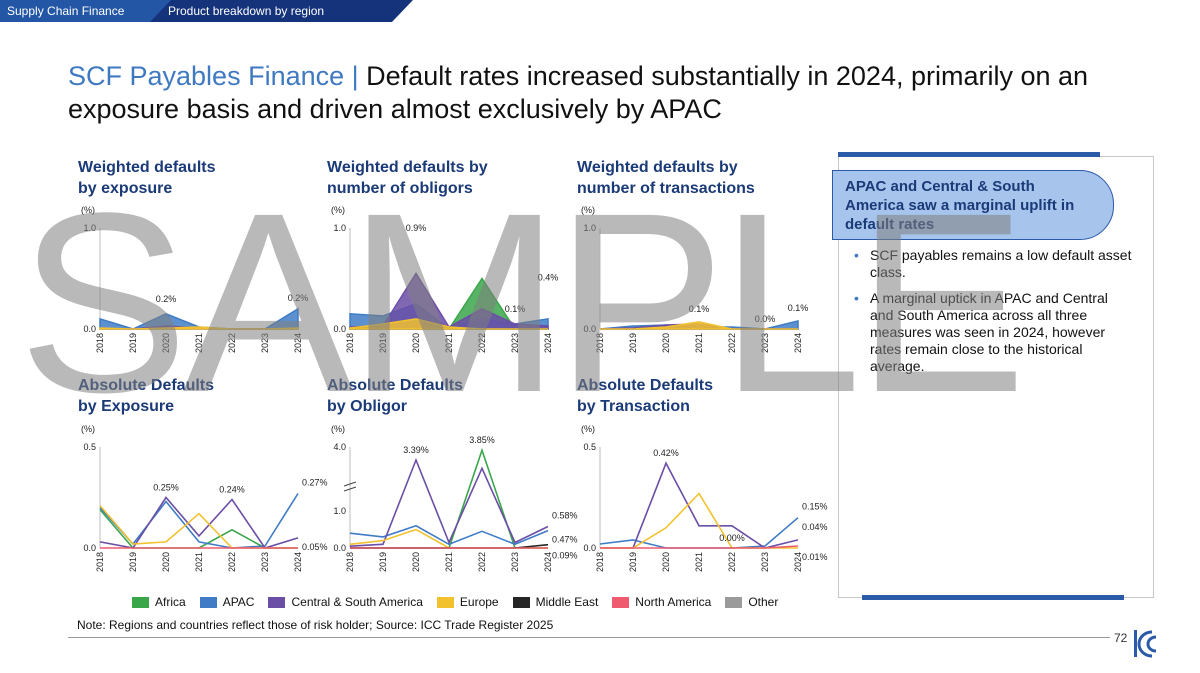 The height and width of the screenshot is (673, 1200). I want to click on legend-item-other: Other, so click(751, 602).